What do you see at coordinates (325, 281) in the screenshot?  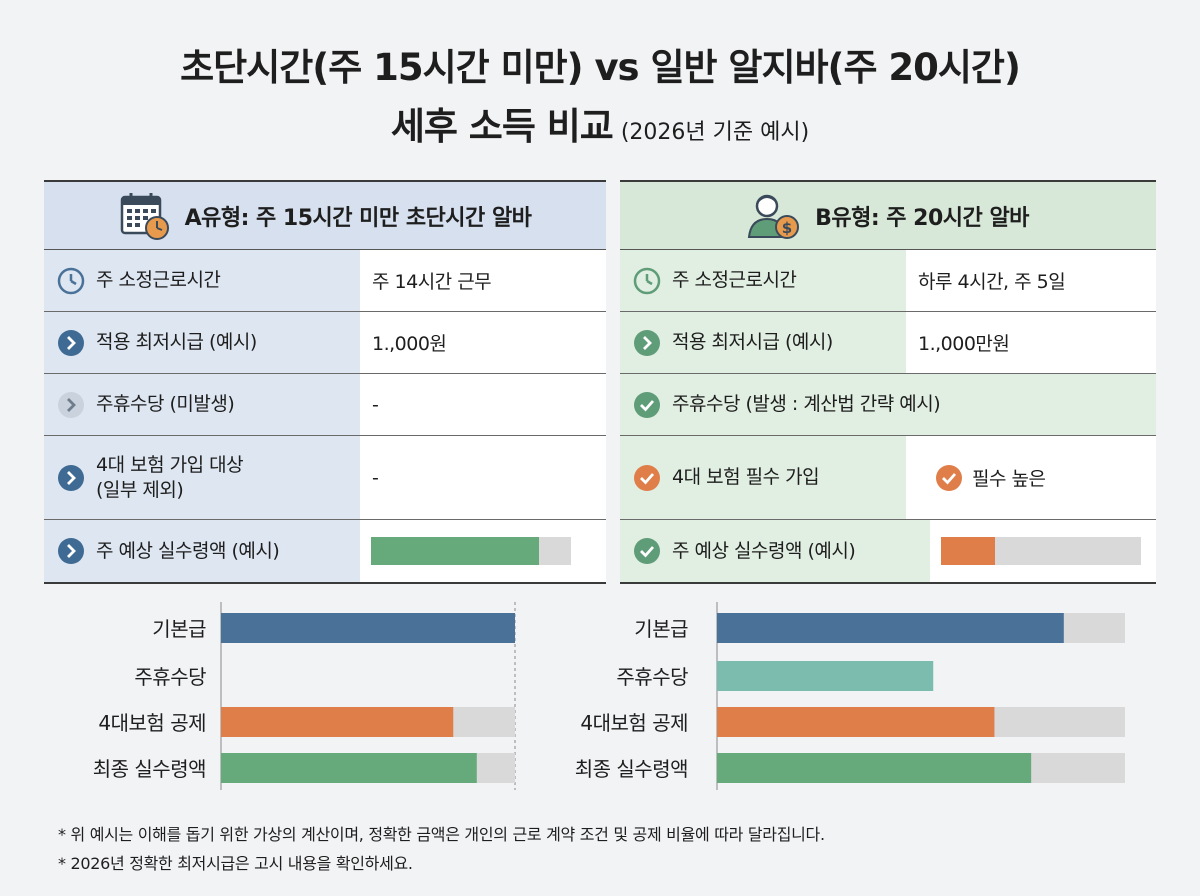 I see `panel-a-row-hours: 주 소정근로시간 주 14시간 근무` at bounding box center [325, 281].